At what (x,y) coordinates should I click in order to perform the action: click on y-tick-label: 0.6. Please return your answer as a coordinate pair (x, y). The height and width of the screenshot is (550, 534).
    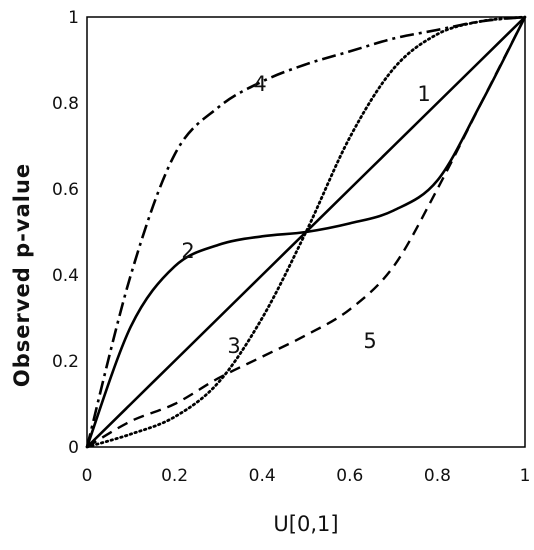
    Looking at the image, I should click on (65, 190).